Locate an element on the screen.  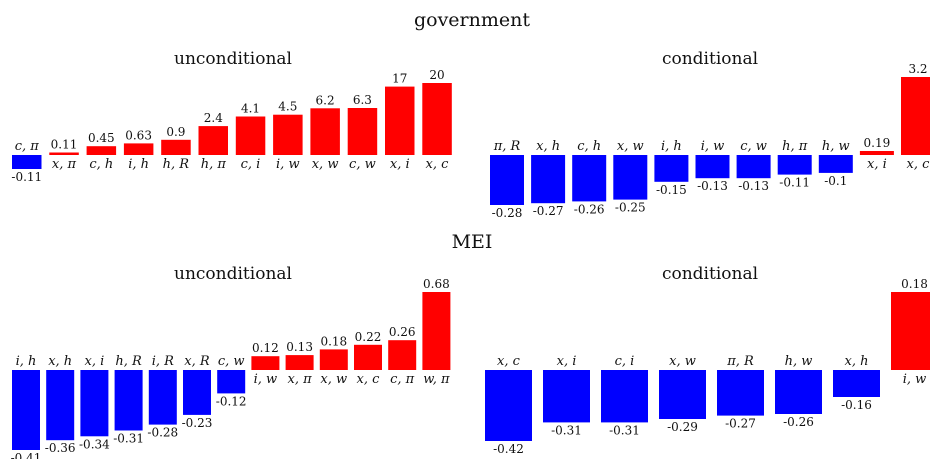
value-label: 4.5 is located at coordinates (287, 107).